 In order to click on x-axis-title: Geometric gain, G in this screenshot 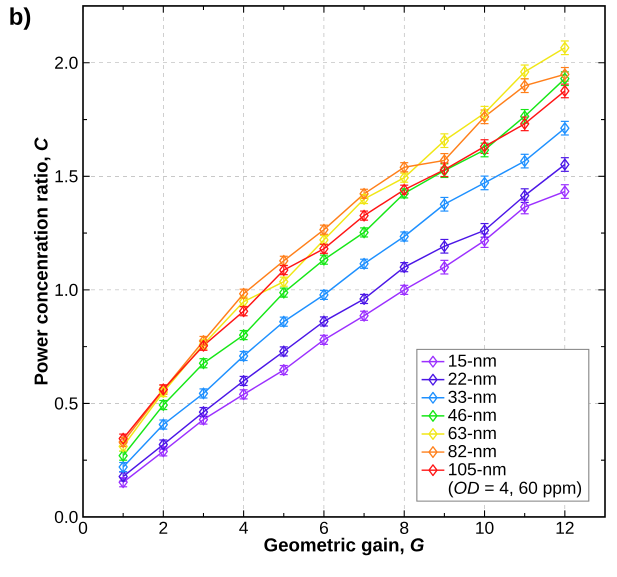, I will do `click(344, 547)`.